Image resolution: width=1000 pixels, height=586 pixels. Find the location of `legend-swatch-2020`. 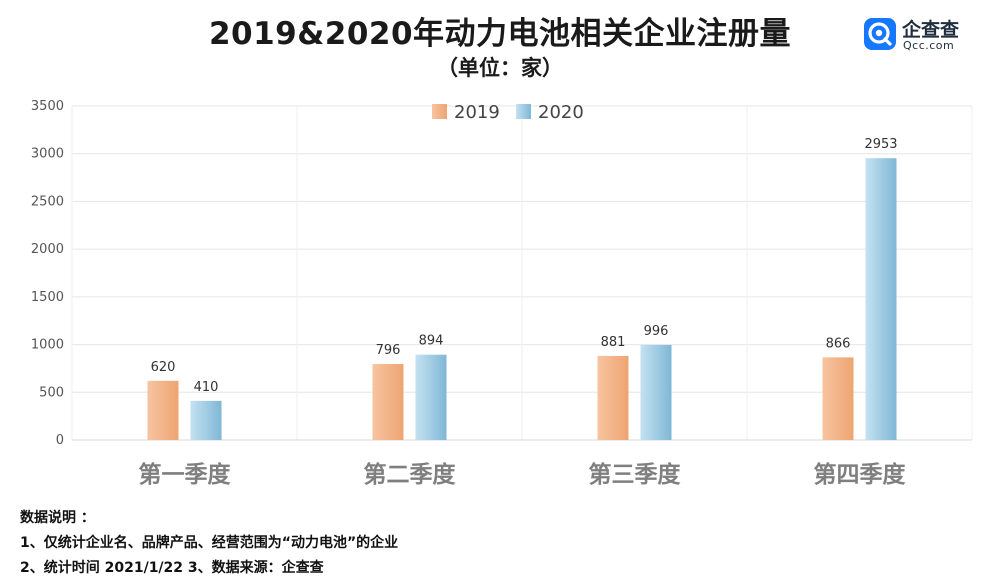

legend-swatch-2020 is located at coordinates (523, 111).